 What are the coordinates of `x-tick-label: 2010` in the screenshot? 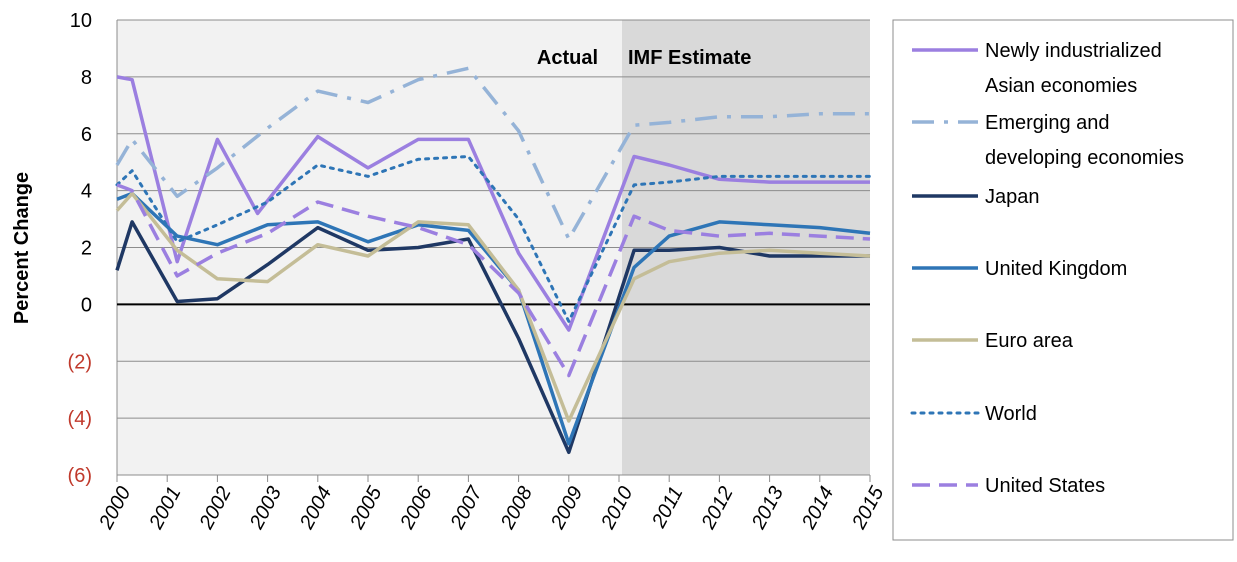 It's located at (617, 508).